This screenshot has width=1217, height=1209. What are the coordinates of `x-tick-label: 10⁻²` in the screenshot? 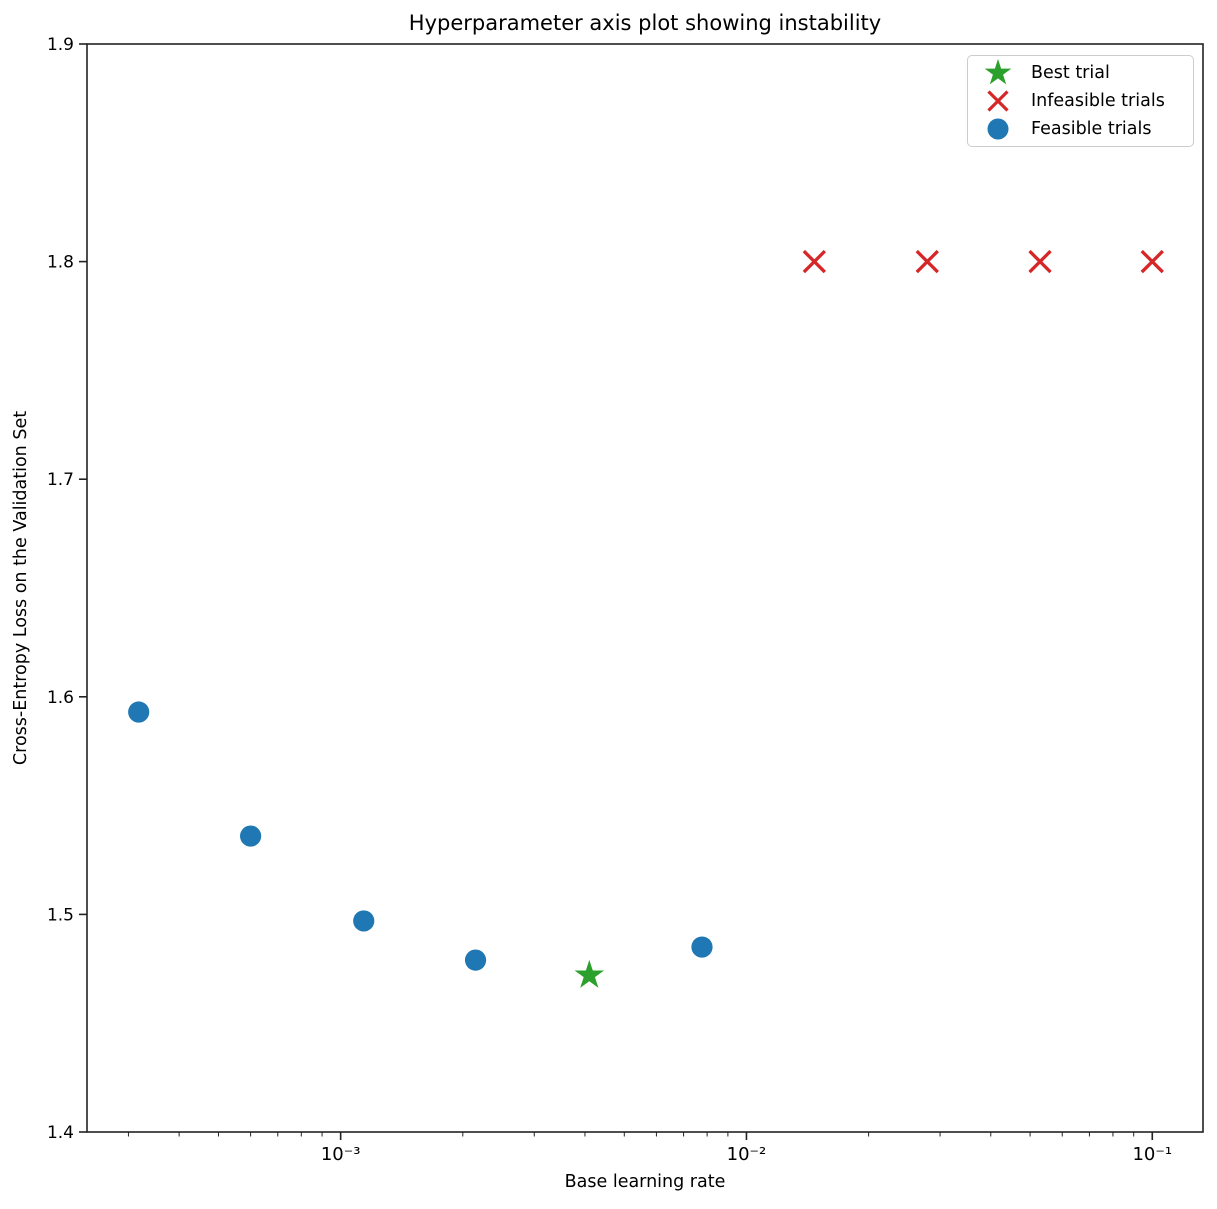 It's located at (747, 1154).